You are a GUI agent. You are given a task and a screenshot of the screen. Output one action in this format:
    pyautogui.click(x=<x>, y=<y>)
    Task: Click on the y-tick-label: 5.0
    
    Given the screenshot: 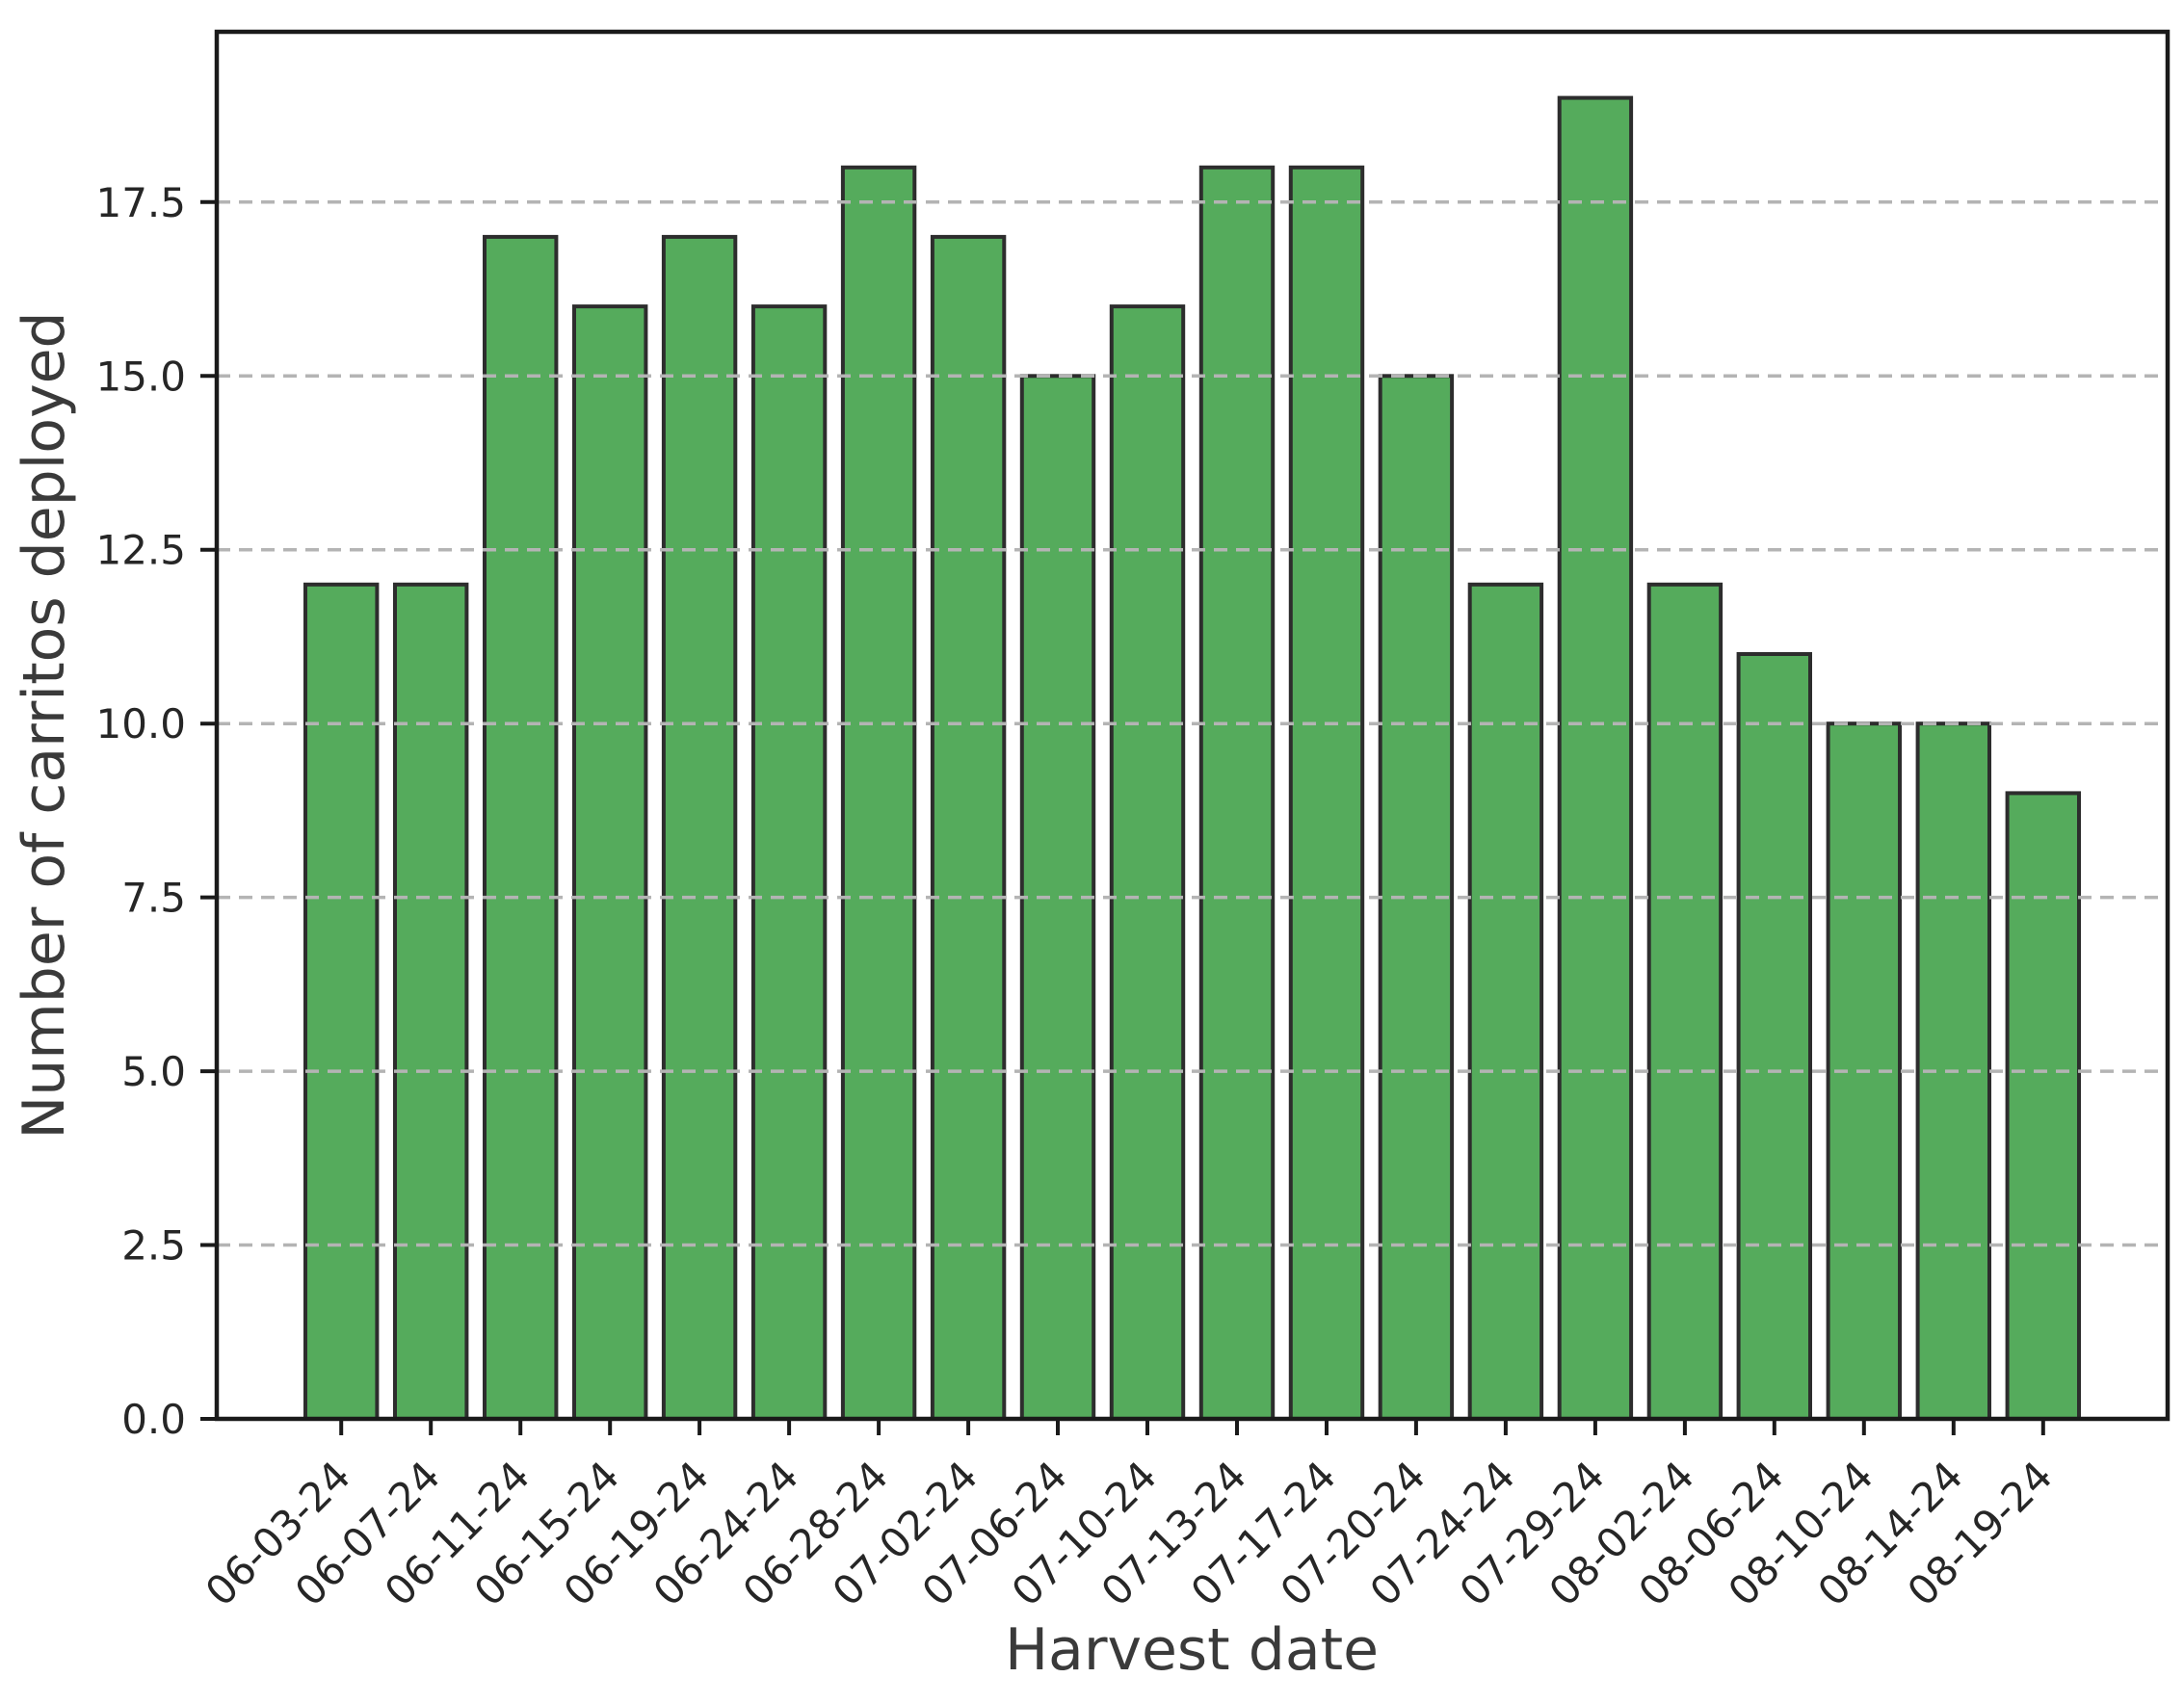 What is the action you would take?
    pyautogui.click(x=153, y=1071)
    